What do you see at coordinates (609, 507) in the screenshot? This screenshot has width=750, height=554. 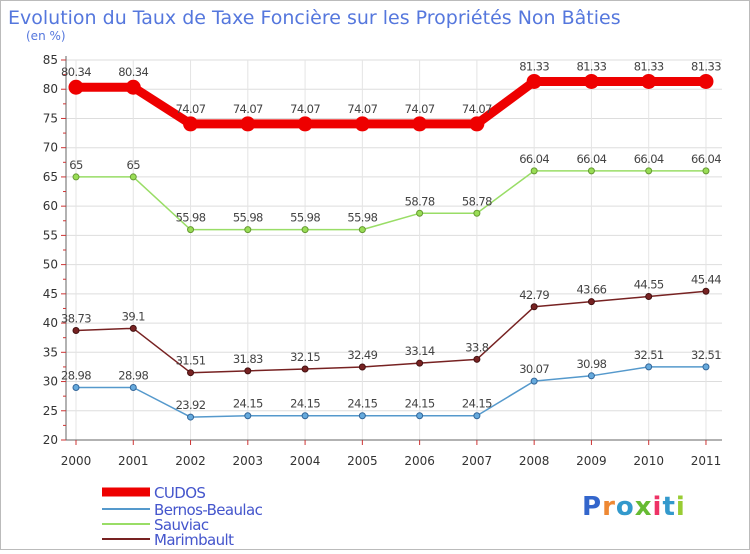 I see `logo-letter: r` at bounding box center [609, 507].